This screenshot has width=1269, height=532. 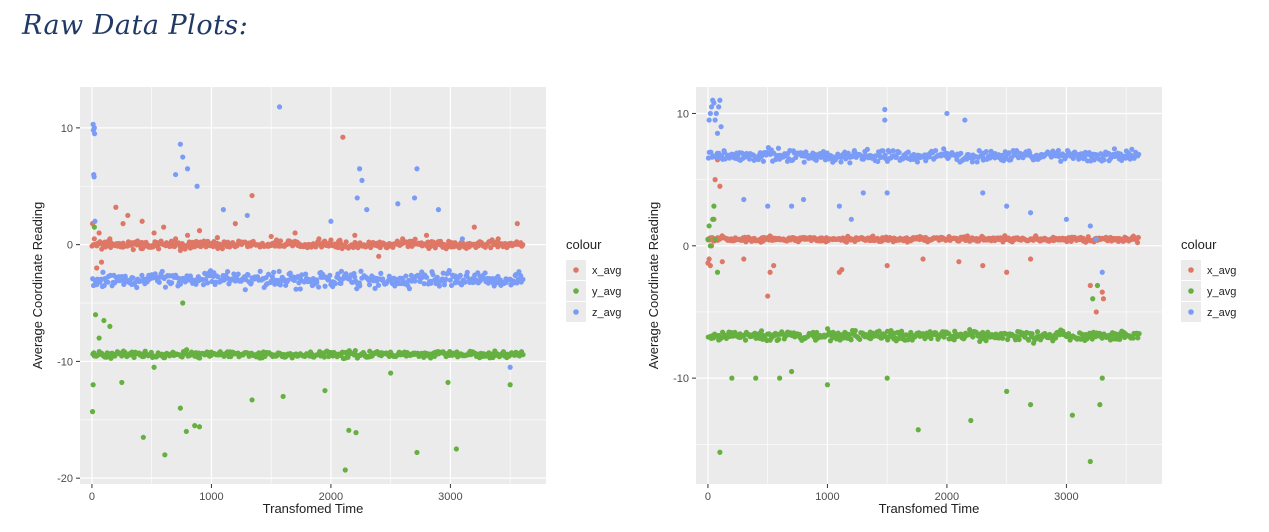 I want to click on x-tick-label: 1000, so click(x=827, y=497).